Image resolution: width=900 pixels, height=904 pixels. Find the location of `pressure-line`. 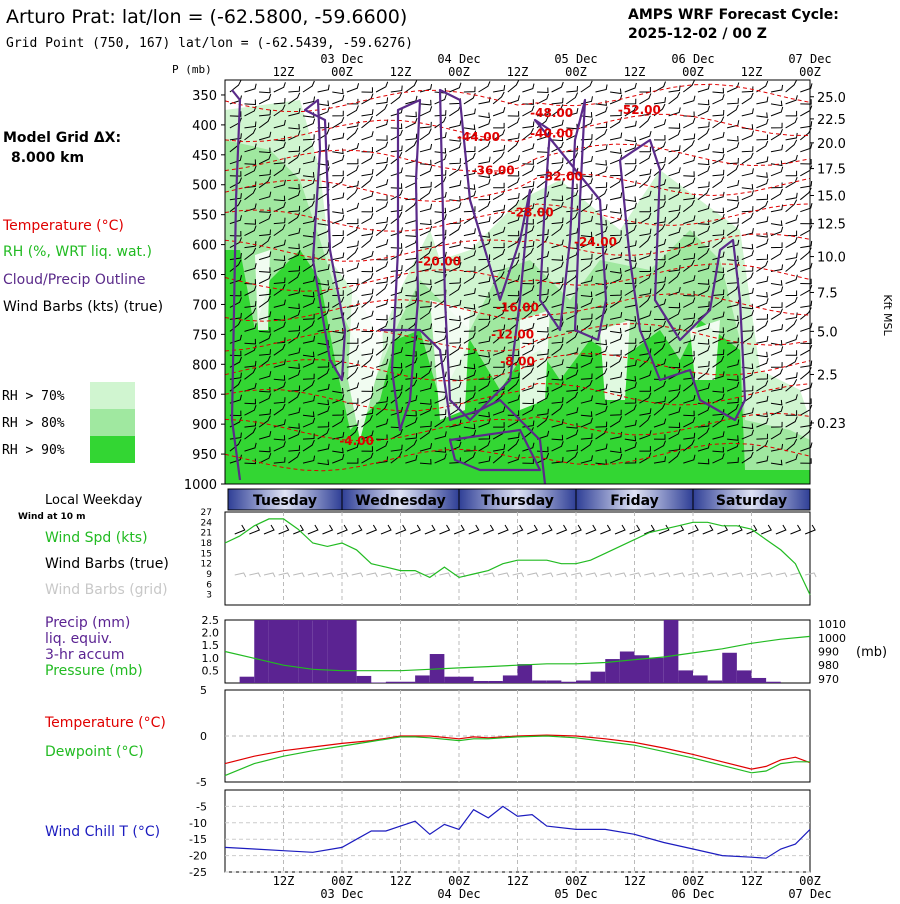

pressure-line is located at coordinates (517, 653).